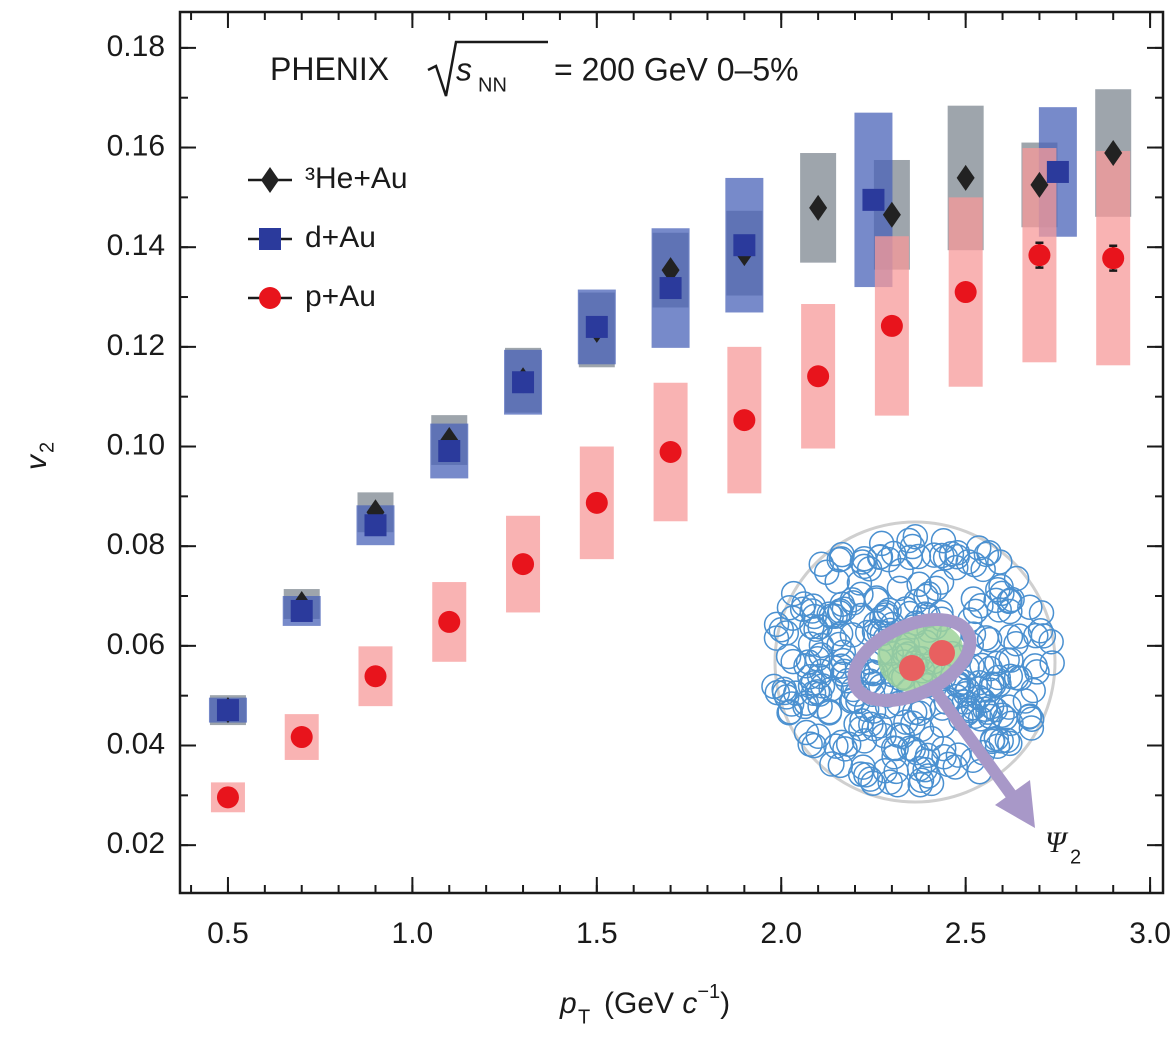 Image resolution: width=1172 pixels, height=1037 pixels. What do you see at coordinates (568, 1003) in the screenshot?
I see `x-label-symbol: p` at bounding box center [568, 1003].